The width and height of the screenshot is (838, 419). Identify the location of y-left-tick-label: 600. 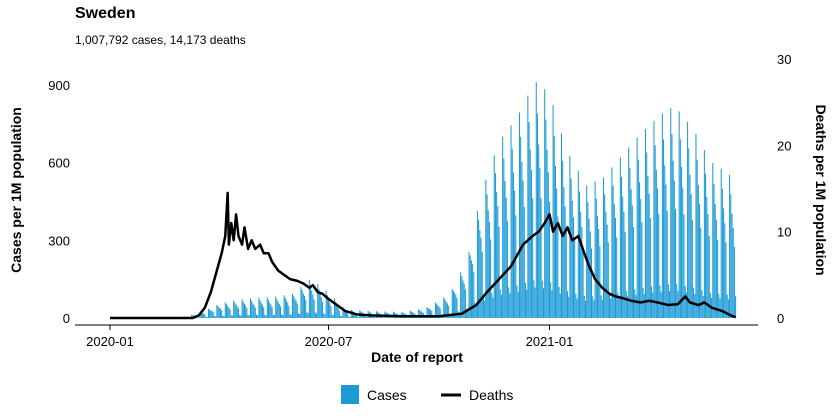
(59, 163).